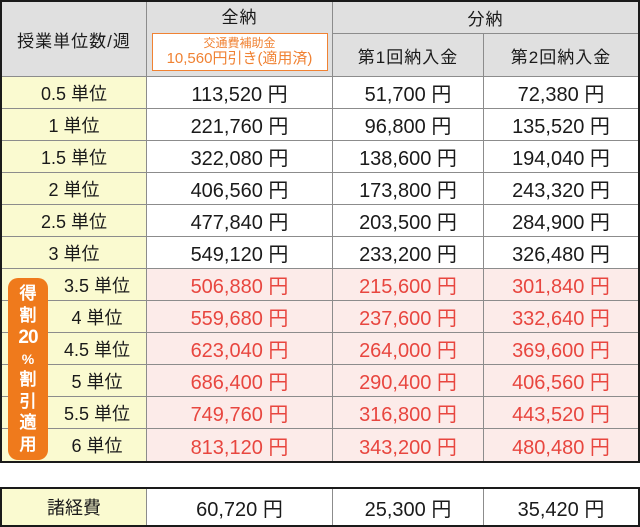  What do you see at coordinates (74, 253) in the screenshot?
I see `row-unit-label: 3 単位` at bounding box center [74, 253].